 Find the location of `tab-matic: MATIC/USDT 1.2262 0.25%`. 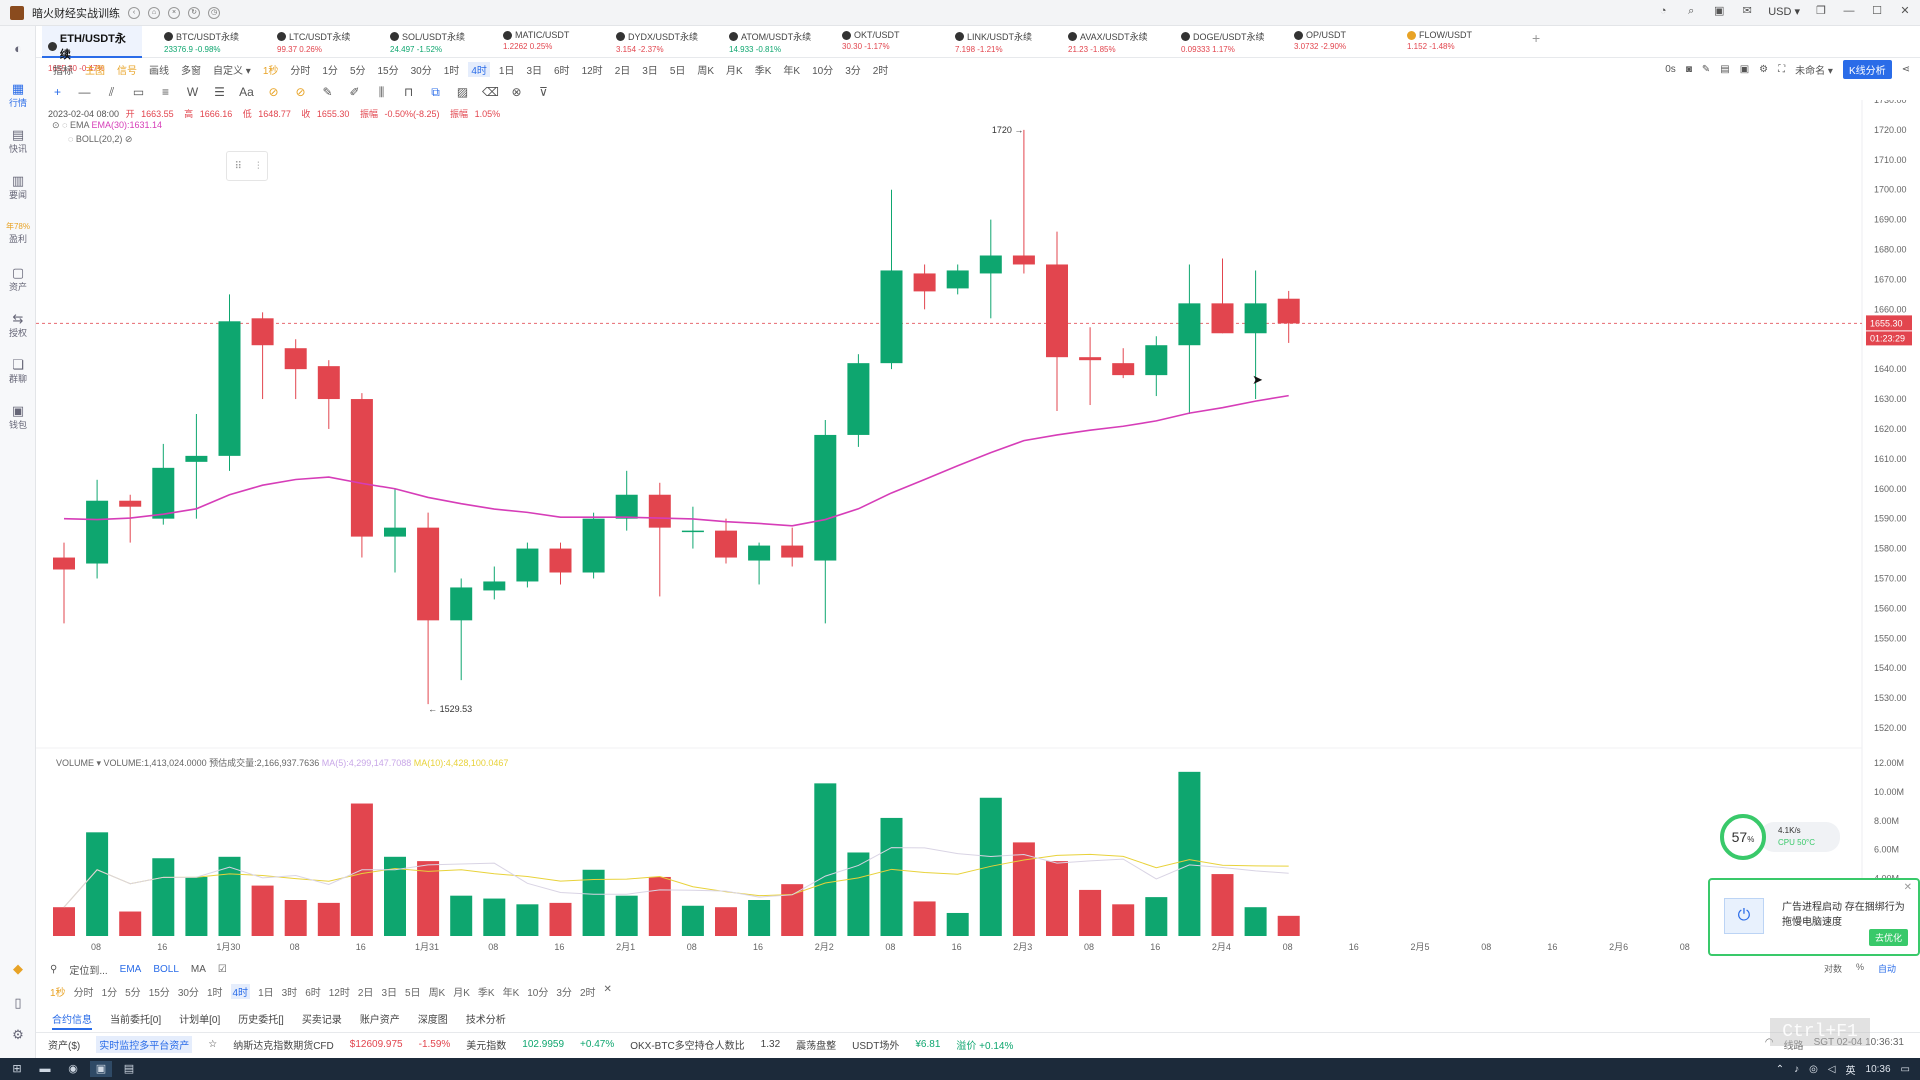

tab-matic: MATIC/USDT 1.2262 0.25% is located at coordinates (547, 42).